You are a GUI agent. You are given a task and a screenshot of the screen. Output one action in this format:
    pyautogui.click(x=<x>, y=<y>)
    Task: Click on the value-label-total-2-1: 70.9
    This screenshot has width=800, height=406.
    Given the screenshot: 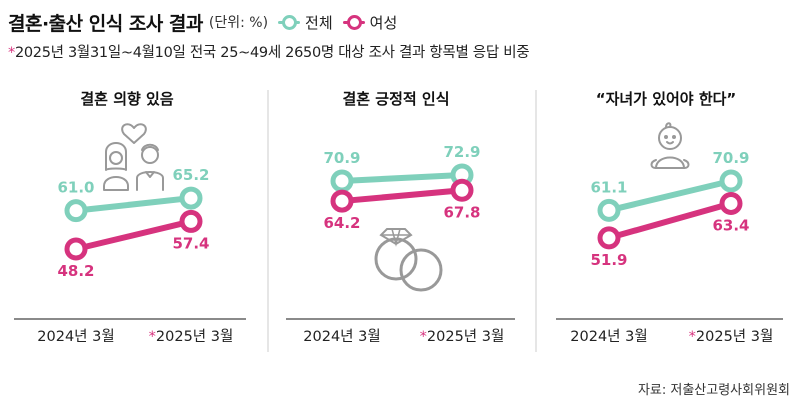 What is the action you would take?
    pyautogui.click(x=730, y=158)
    